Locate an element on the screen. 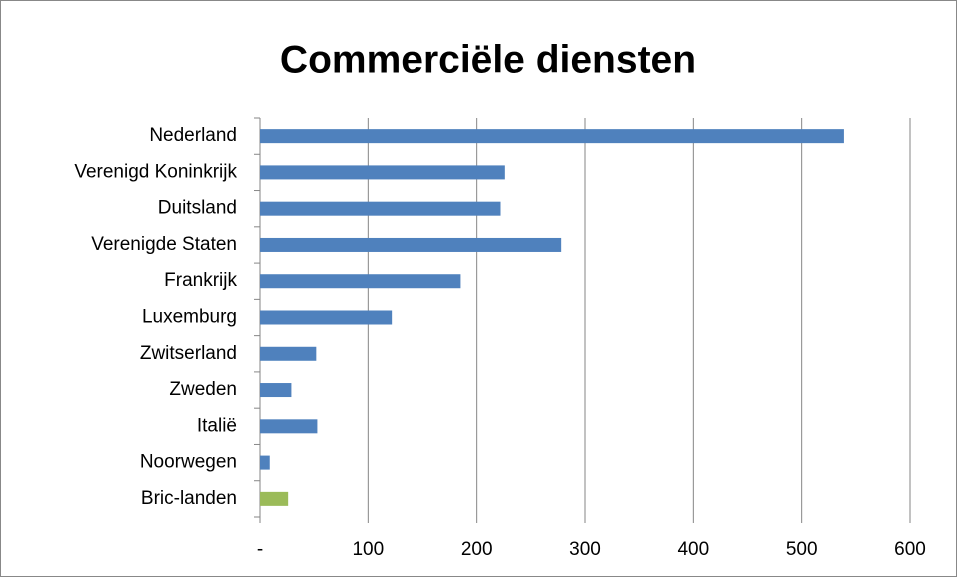 This screenshot has height=577, width=957. x-tick-label: 200 is located at coordinates (477, 549).